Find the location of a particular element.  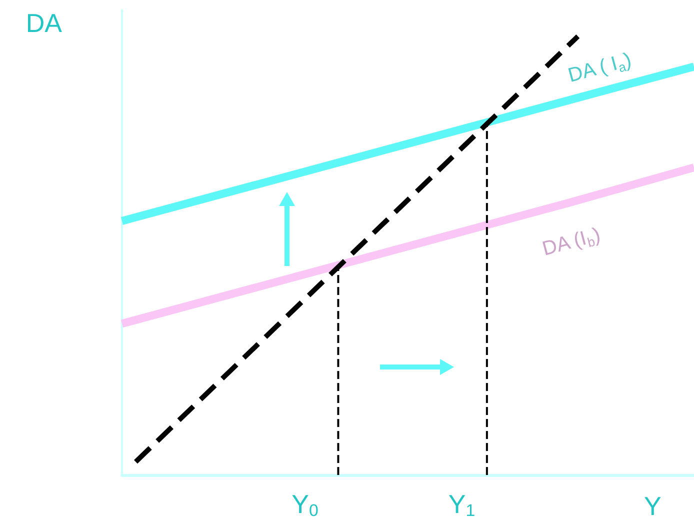

y-axis-title: DA is located at coordinates (44, 23).